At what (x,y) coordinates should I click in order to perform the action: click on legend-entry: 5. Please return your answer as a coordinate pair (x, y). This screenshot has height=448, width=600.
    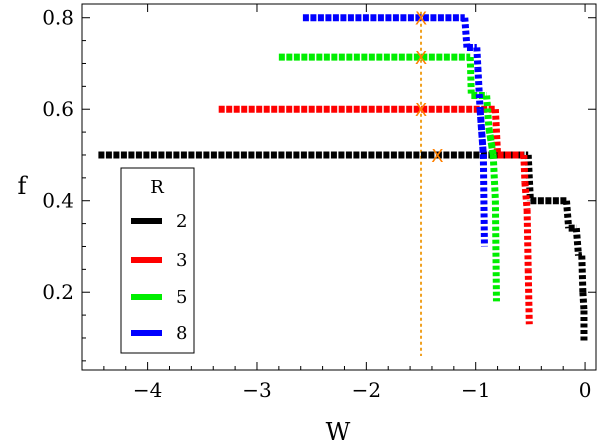
    Looking at the image, I should click on (159, 297).